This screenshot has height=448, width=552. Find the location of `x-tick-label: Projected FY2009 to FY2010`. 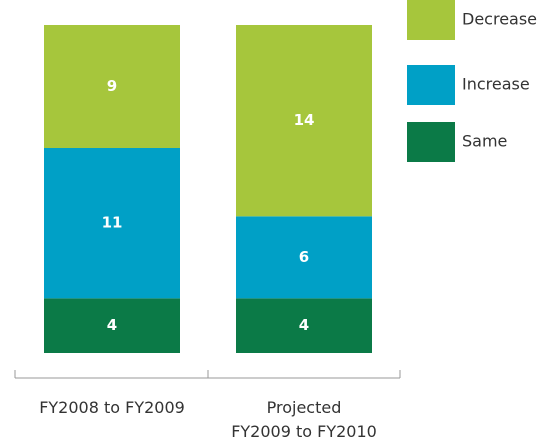

x-tick-label: Projected FY2009 to FY2010 is located at coordinates (304, 419).